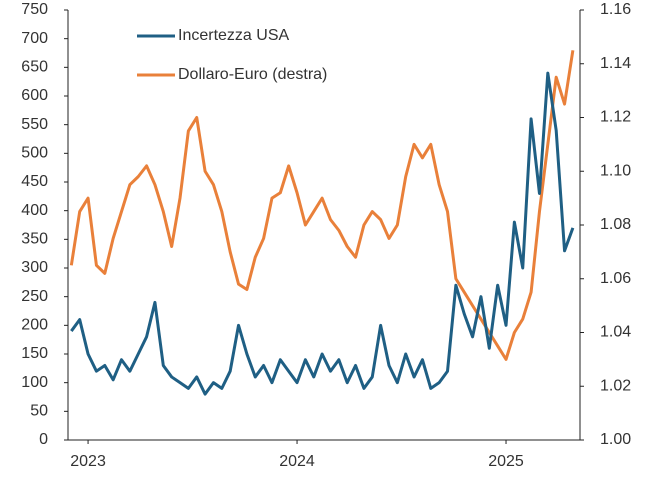 The height and width of the screenshot is (479, 645). I want to click on y-tick-label: 550, so click(34, 124).